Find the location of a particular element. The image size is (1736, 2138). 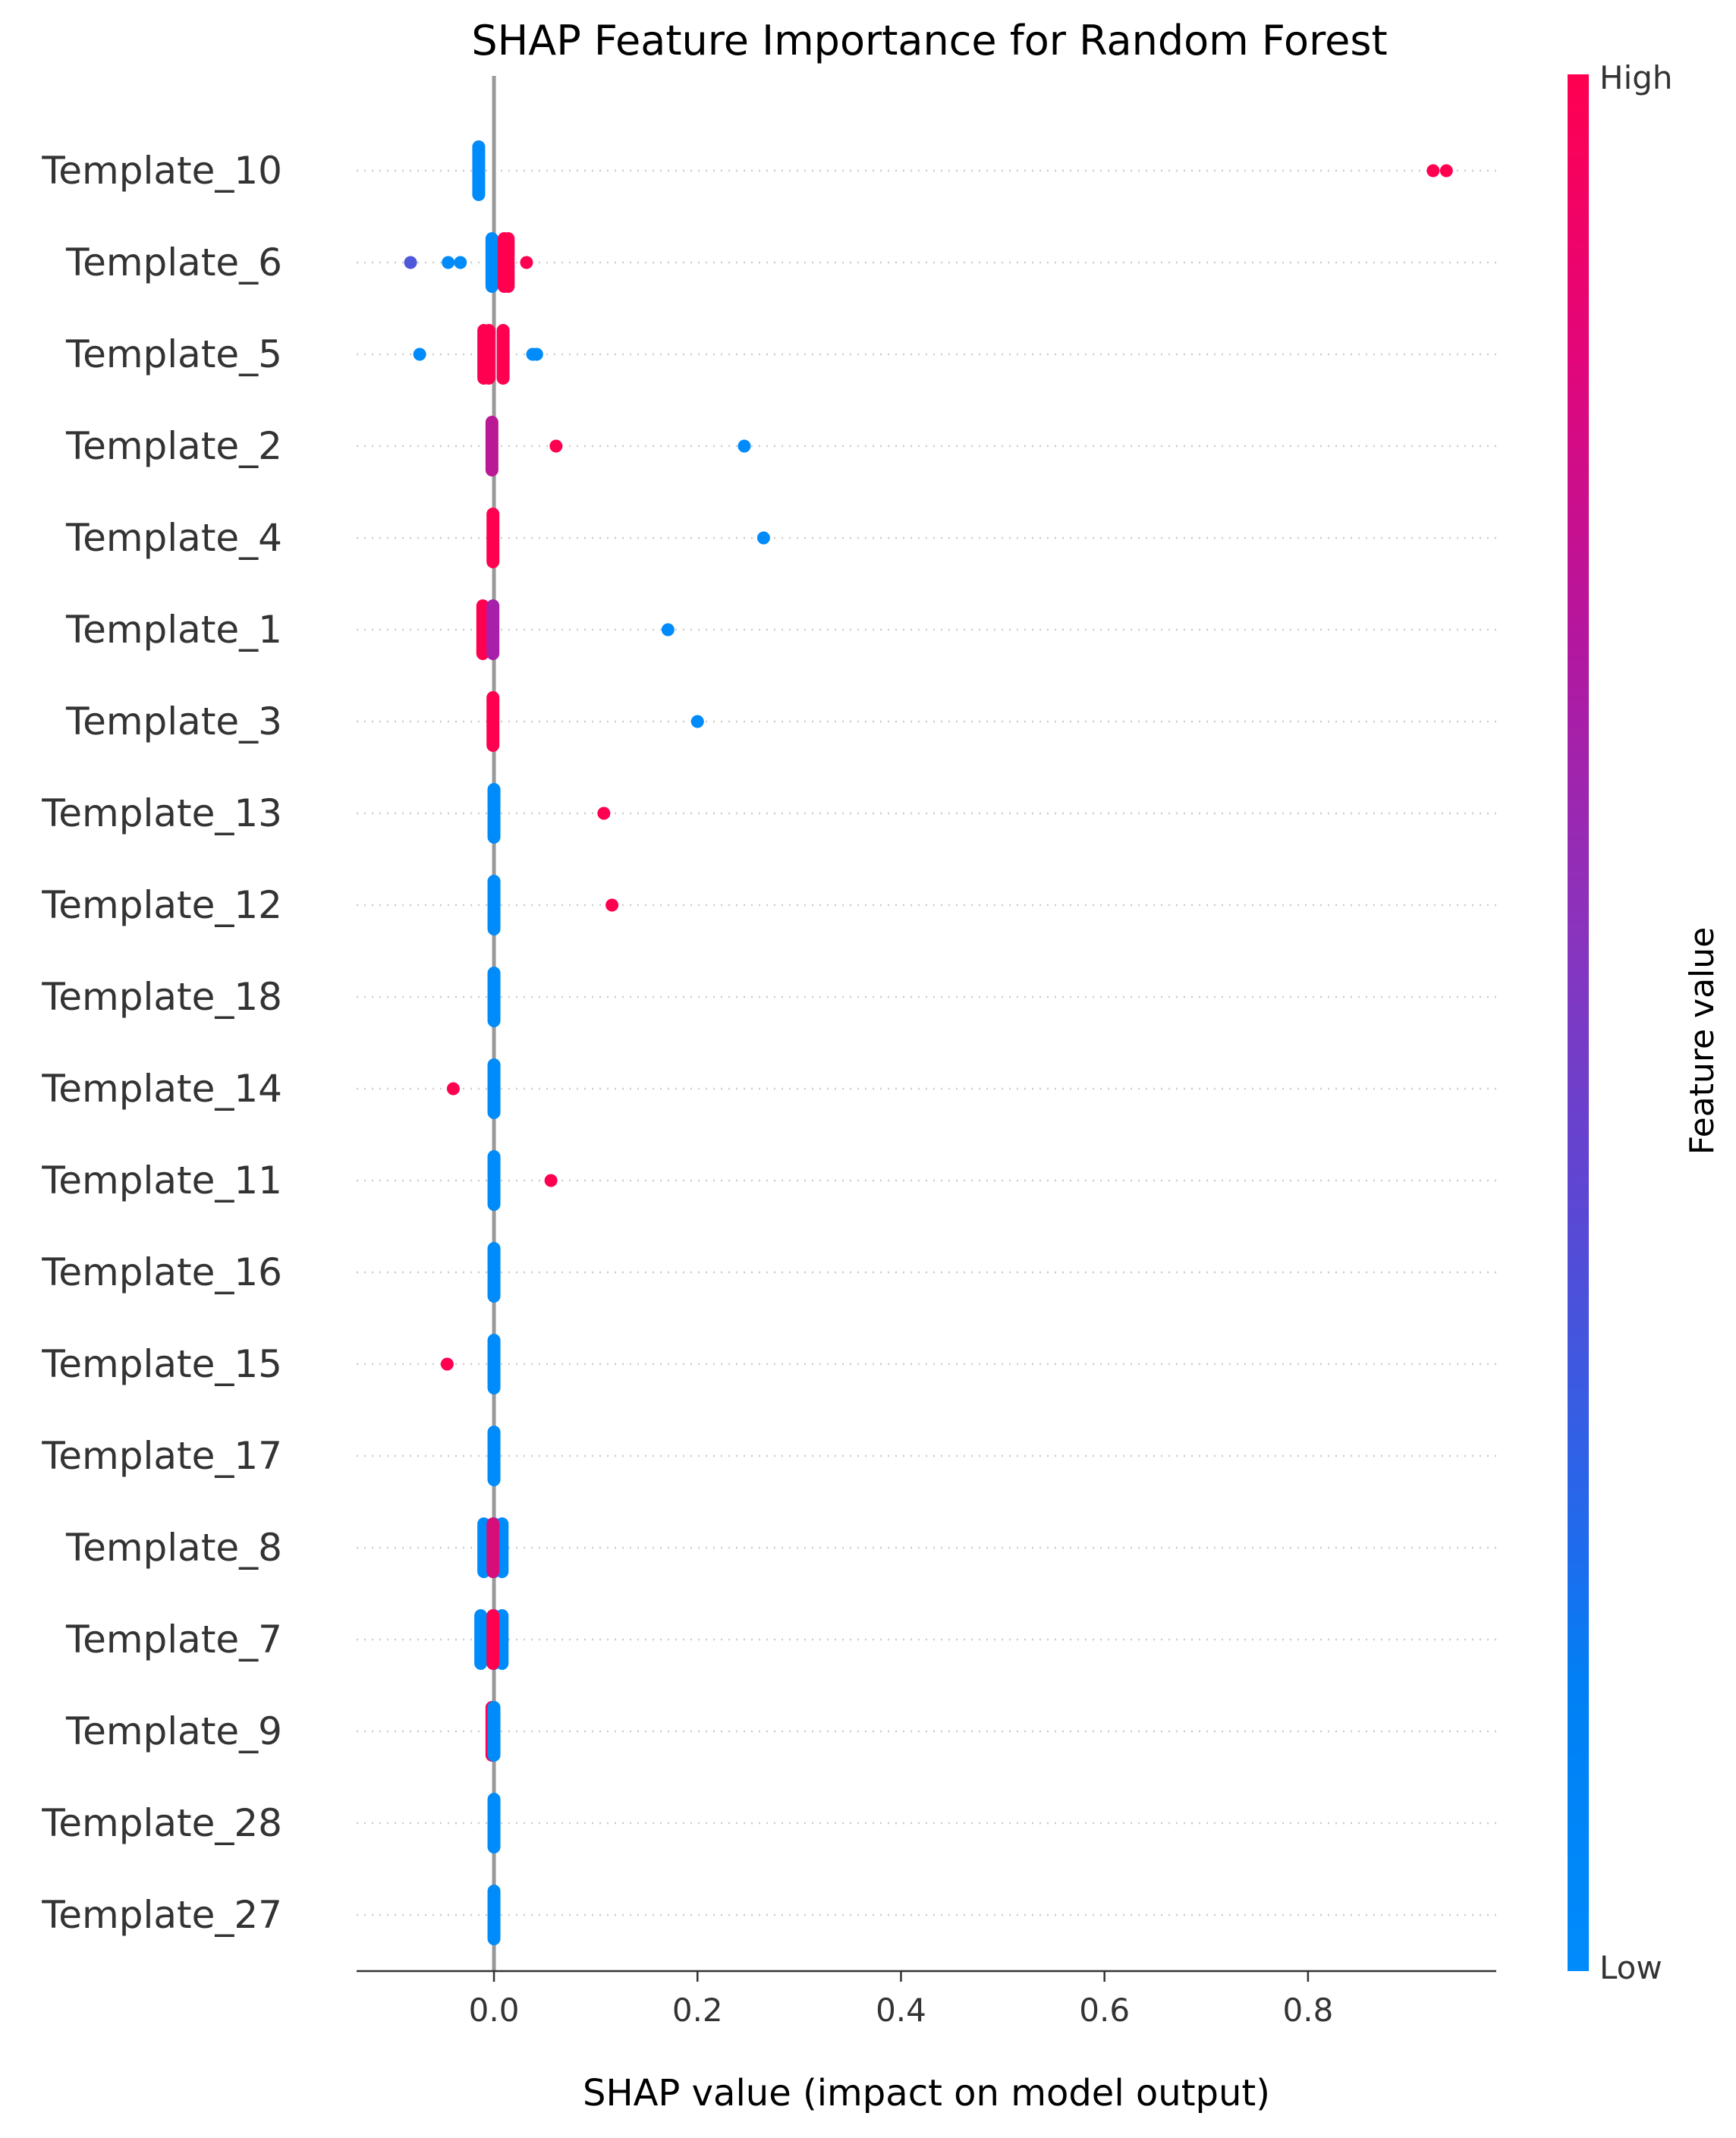

feature-label: Template_14 is located at coordinates (161, 1089).